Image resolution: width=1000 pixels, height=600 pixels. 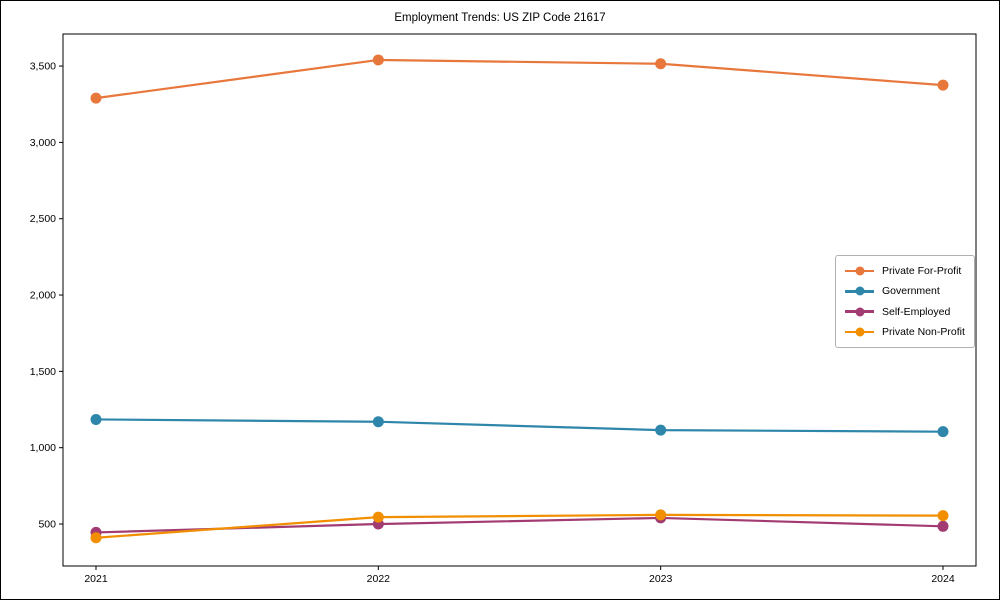 What do you see at coordinates (43, 219) in the screenshot?
I see `y-axis-tick-label: 2,500` at bounding box center [43, 219].